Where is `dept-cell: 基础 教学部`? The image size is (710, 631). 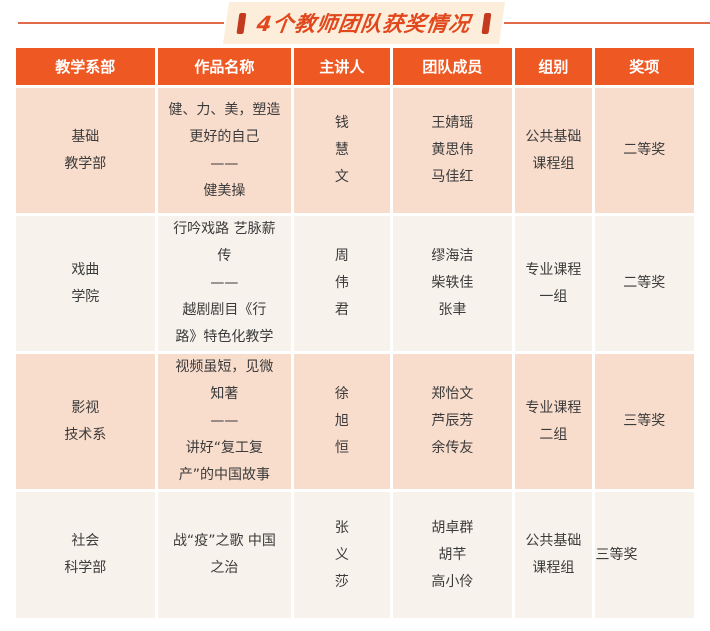
dept-cell: 基础 教学部 is located at coordinates (85, 150).